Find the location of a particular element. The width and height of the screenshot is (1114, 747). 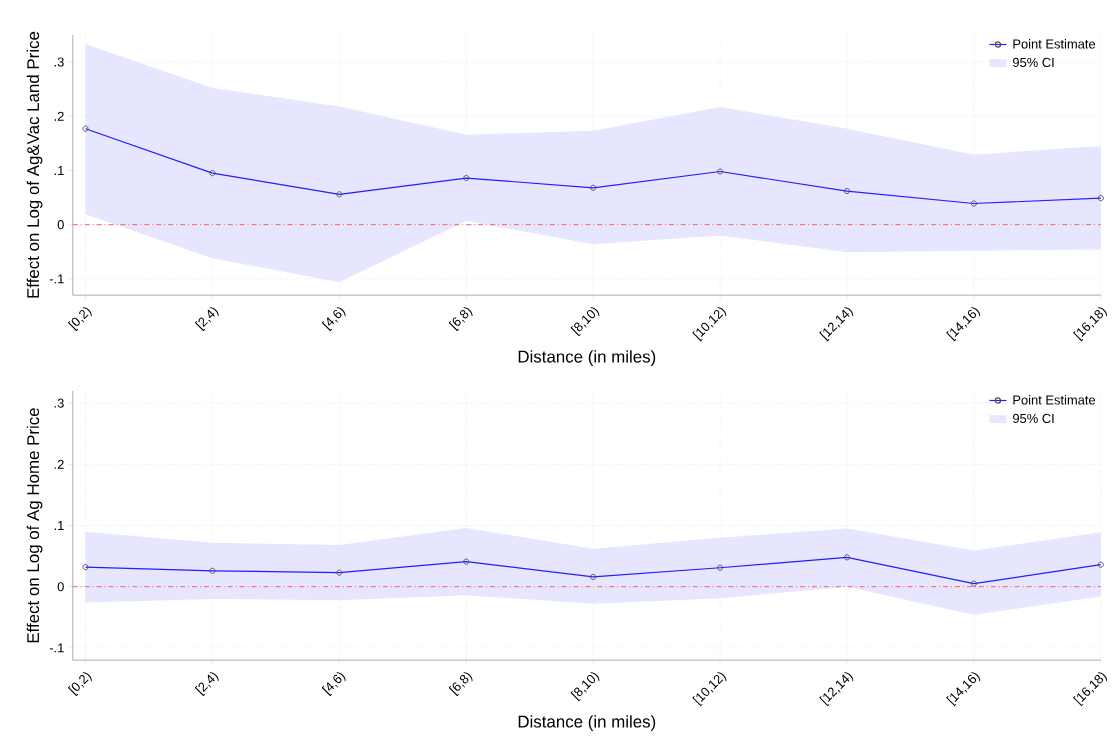

y-axis-title: Effect on Log of Ag Home Price is located at coordinates (34, 525).